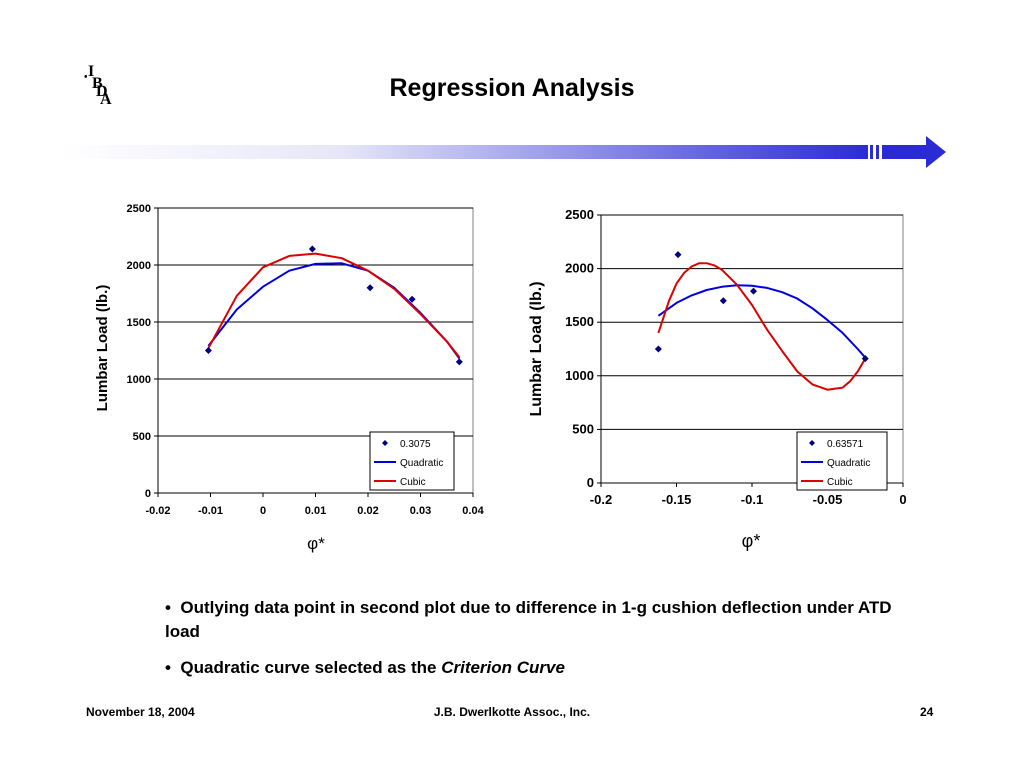 The height and width of the screenshot is (768, 1024). Describe the element at coordinates (512, 88) in the screenshot. I see `slide-title: Regression Analysis` at that location.